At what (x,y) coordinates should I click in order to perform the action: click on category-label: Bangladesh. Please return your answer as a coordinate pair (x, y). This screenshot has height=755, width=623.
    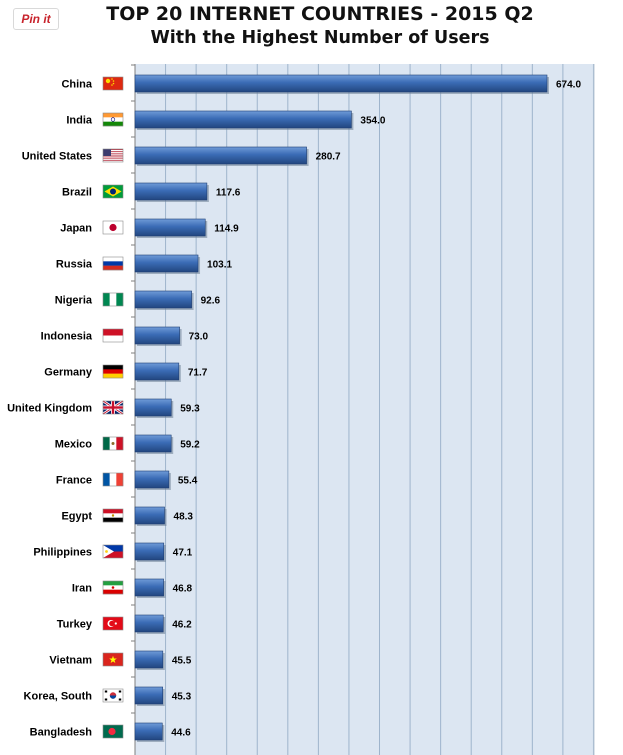
    Looking at the image, I should click on (61, 733).